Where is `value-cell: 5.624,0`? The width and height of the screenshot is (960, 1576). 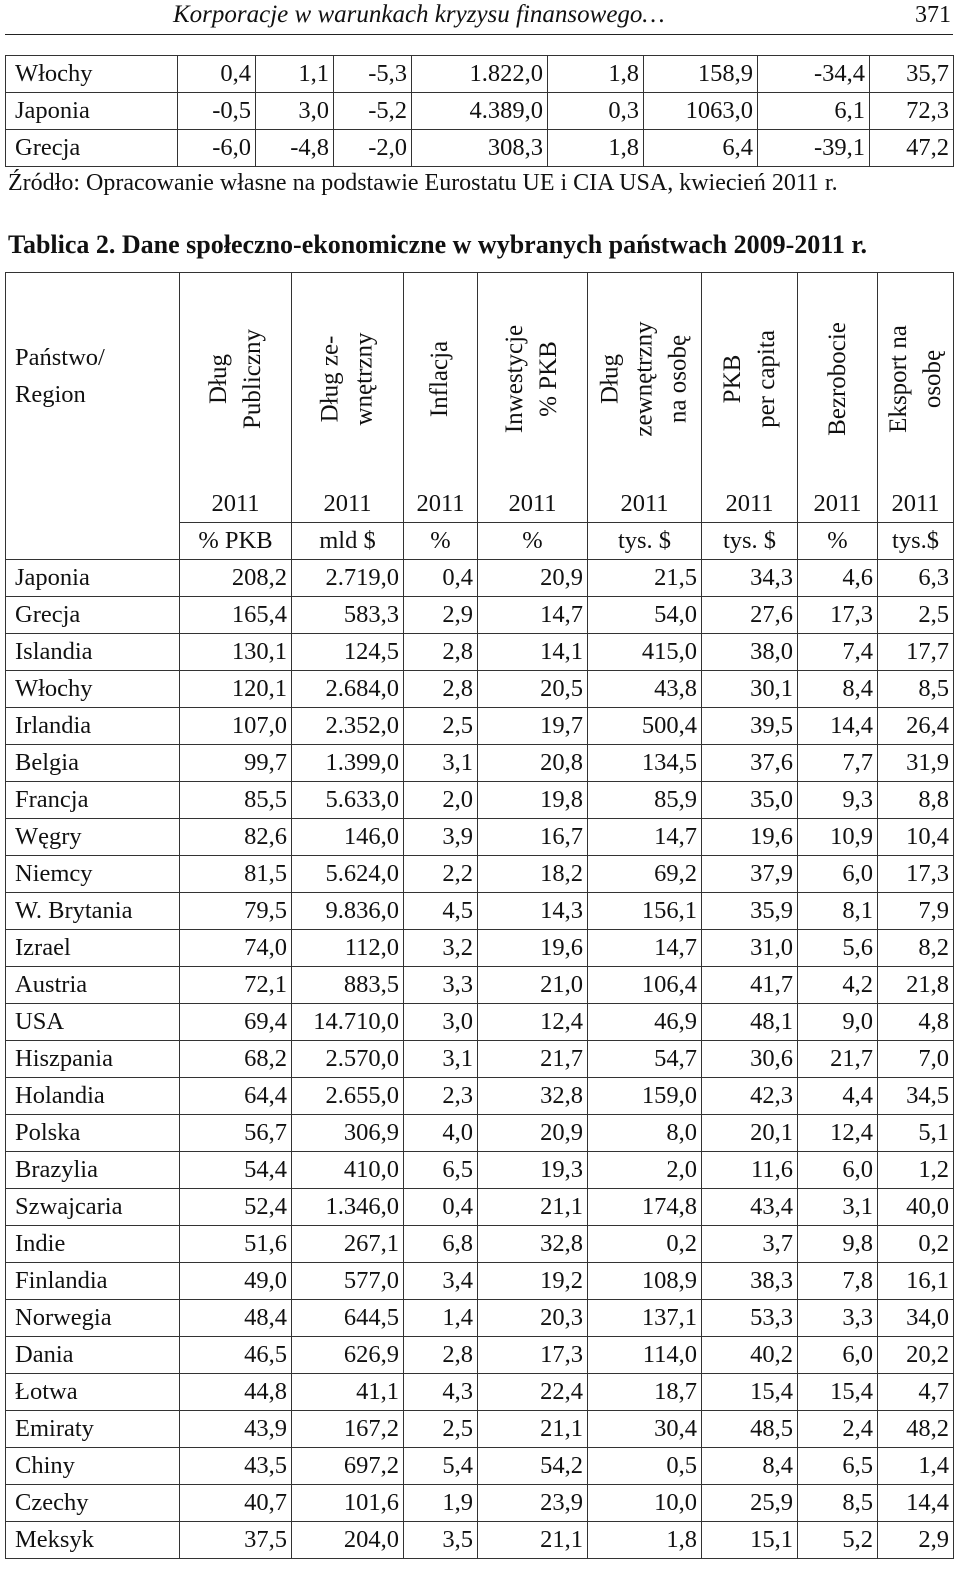 value-cell: 5.624,0 is located at coordinates (347, 874).